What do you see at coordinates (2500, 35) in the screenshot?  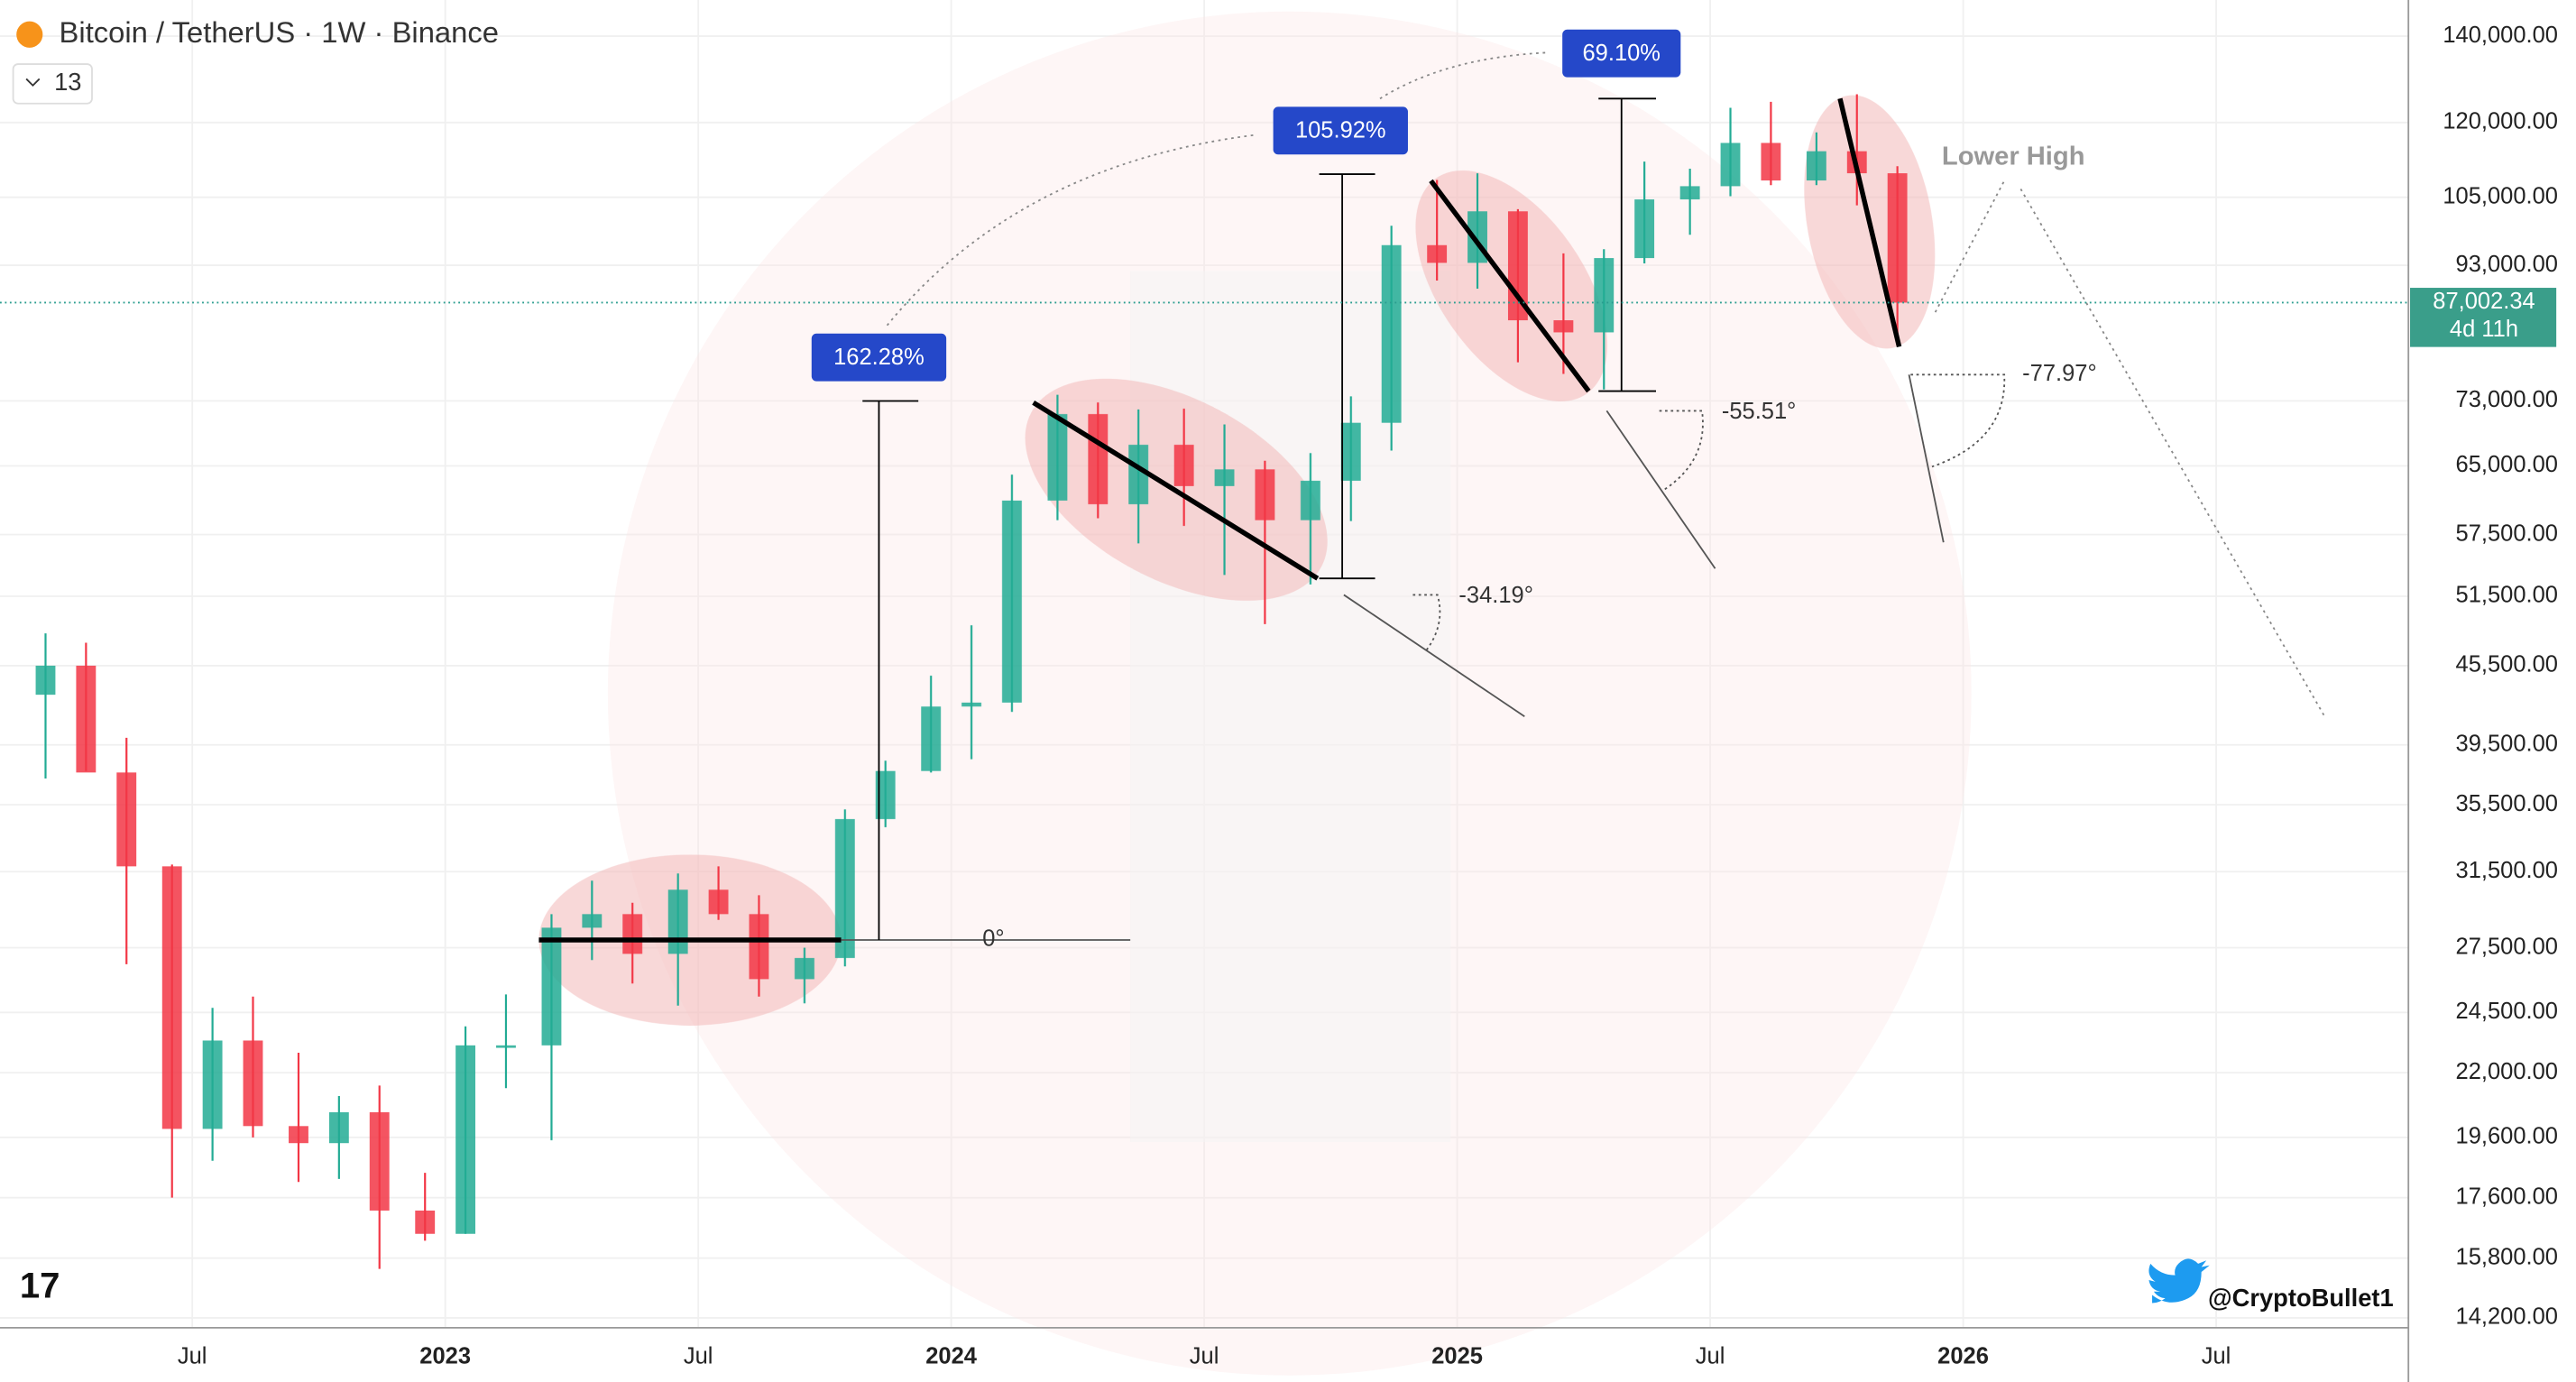 I see `y-tick-label: 140,000.00` at bounding box center [2500, 35].